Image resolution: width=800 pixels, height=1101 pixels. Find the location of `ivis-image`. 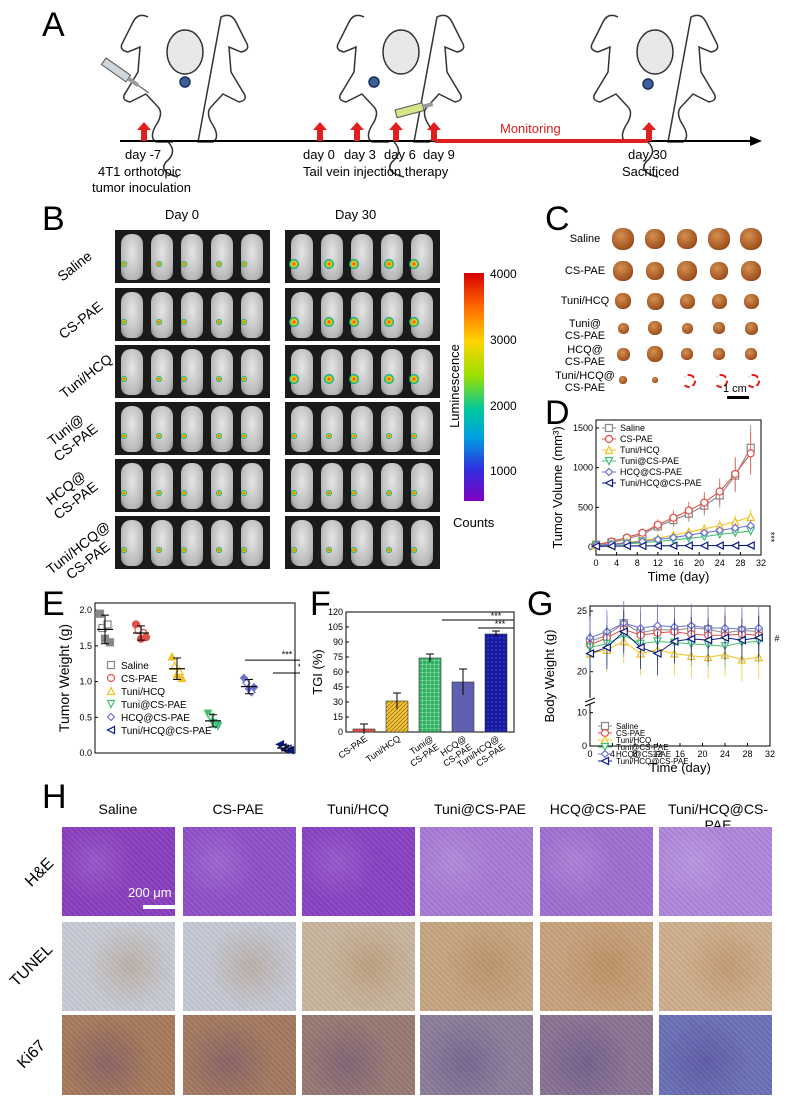

ivis-image is located at coordinates (192, 428).